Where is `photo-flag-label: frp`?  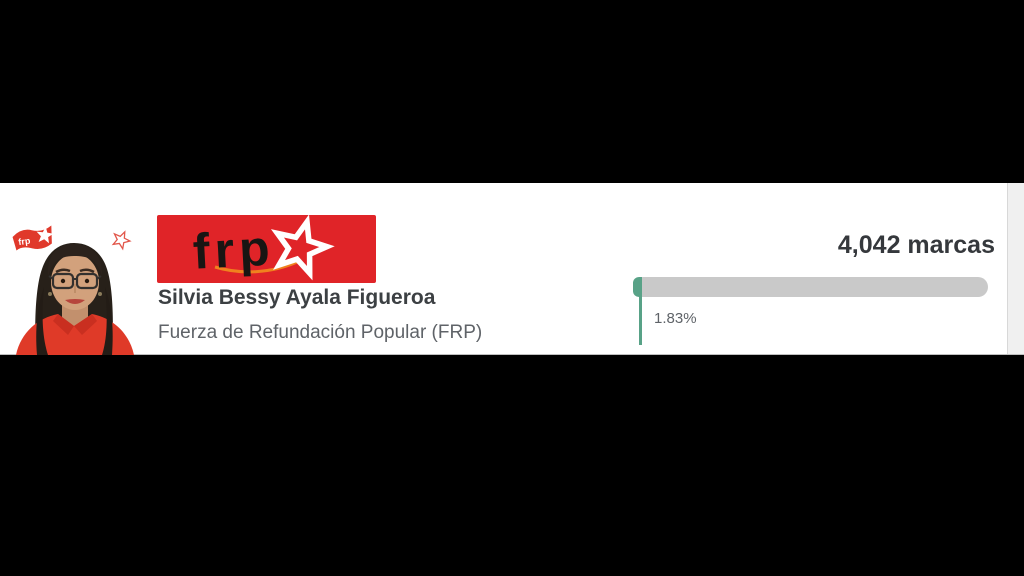 photo-flag-label: frp is located at coordinates (25, 242).